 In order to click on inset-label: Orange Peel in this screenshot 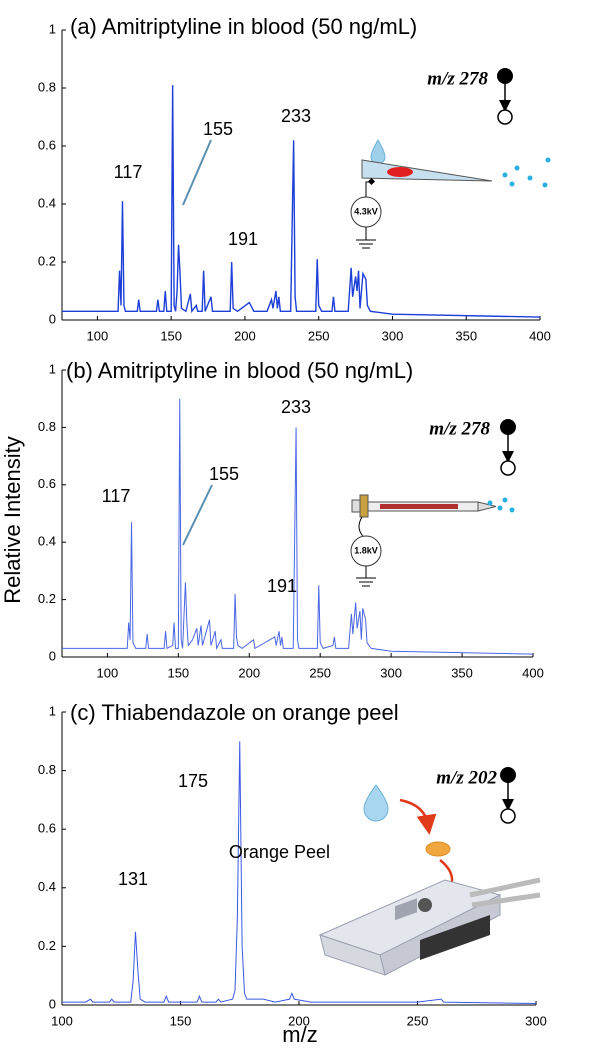, I will do `click(279, 852)`.